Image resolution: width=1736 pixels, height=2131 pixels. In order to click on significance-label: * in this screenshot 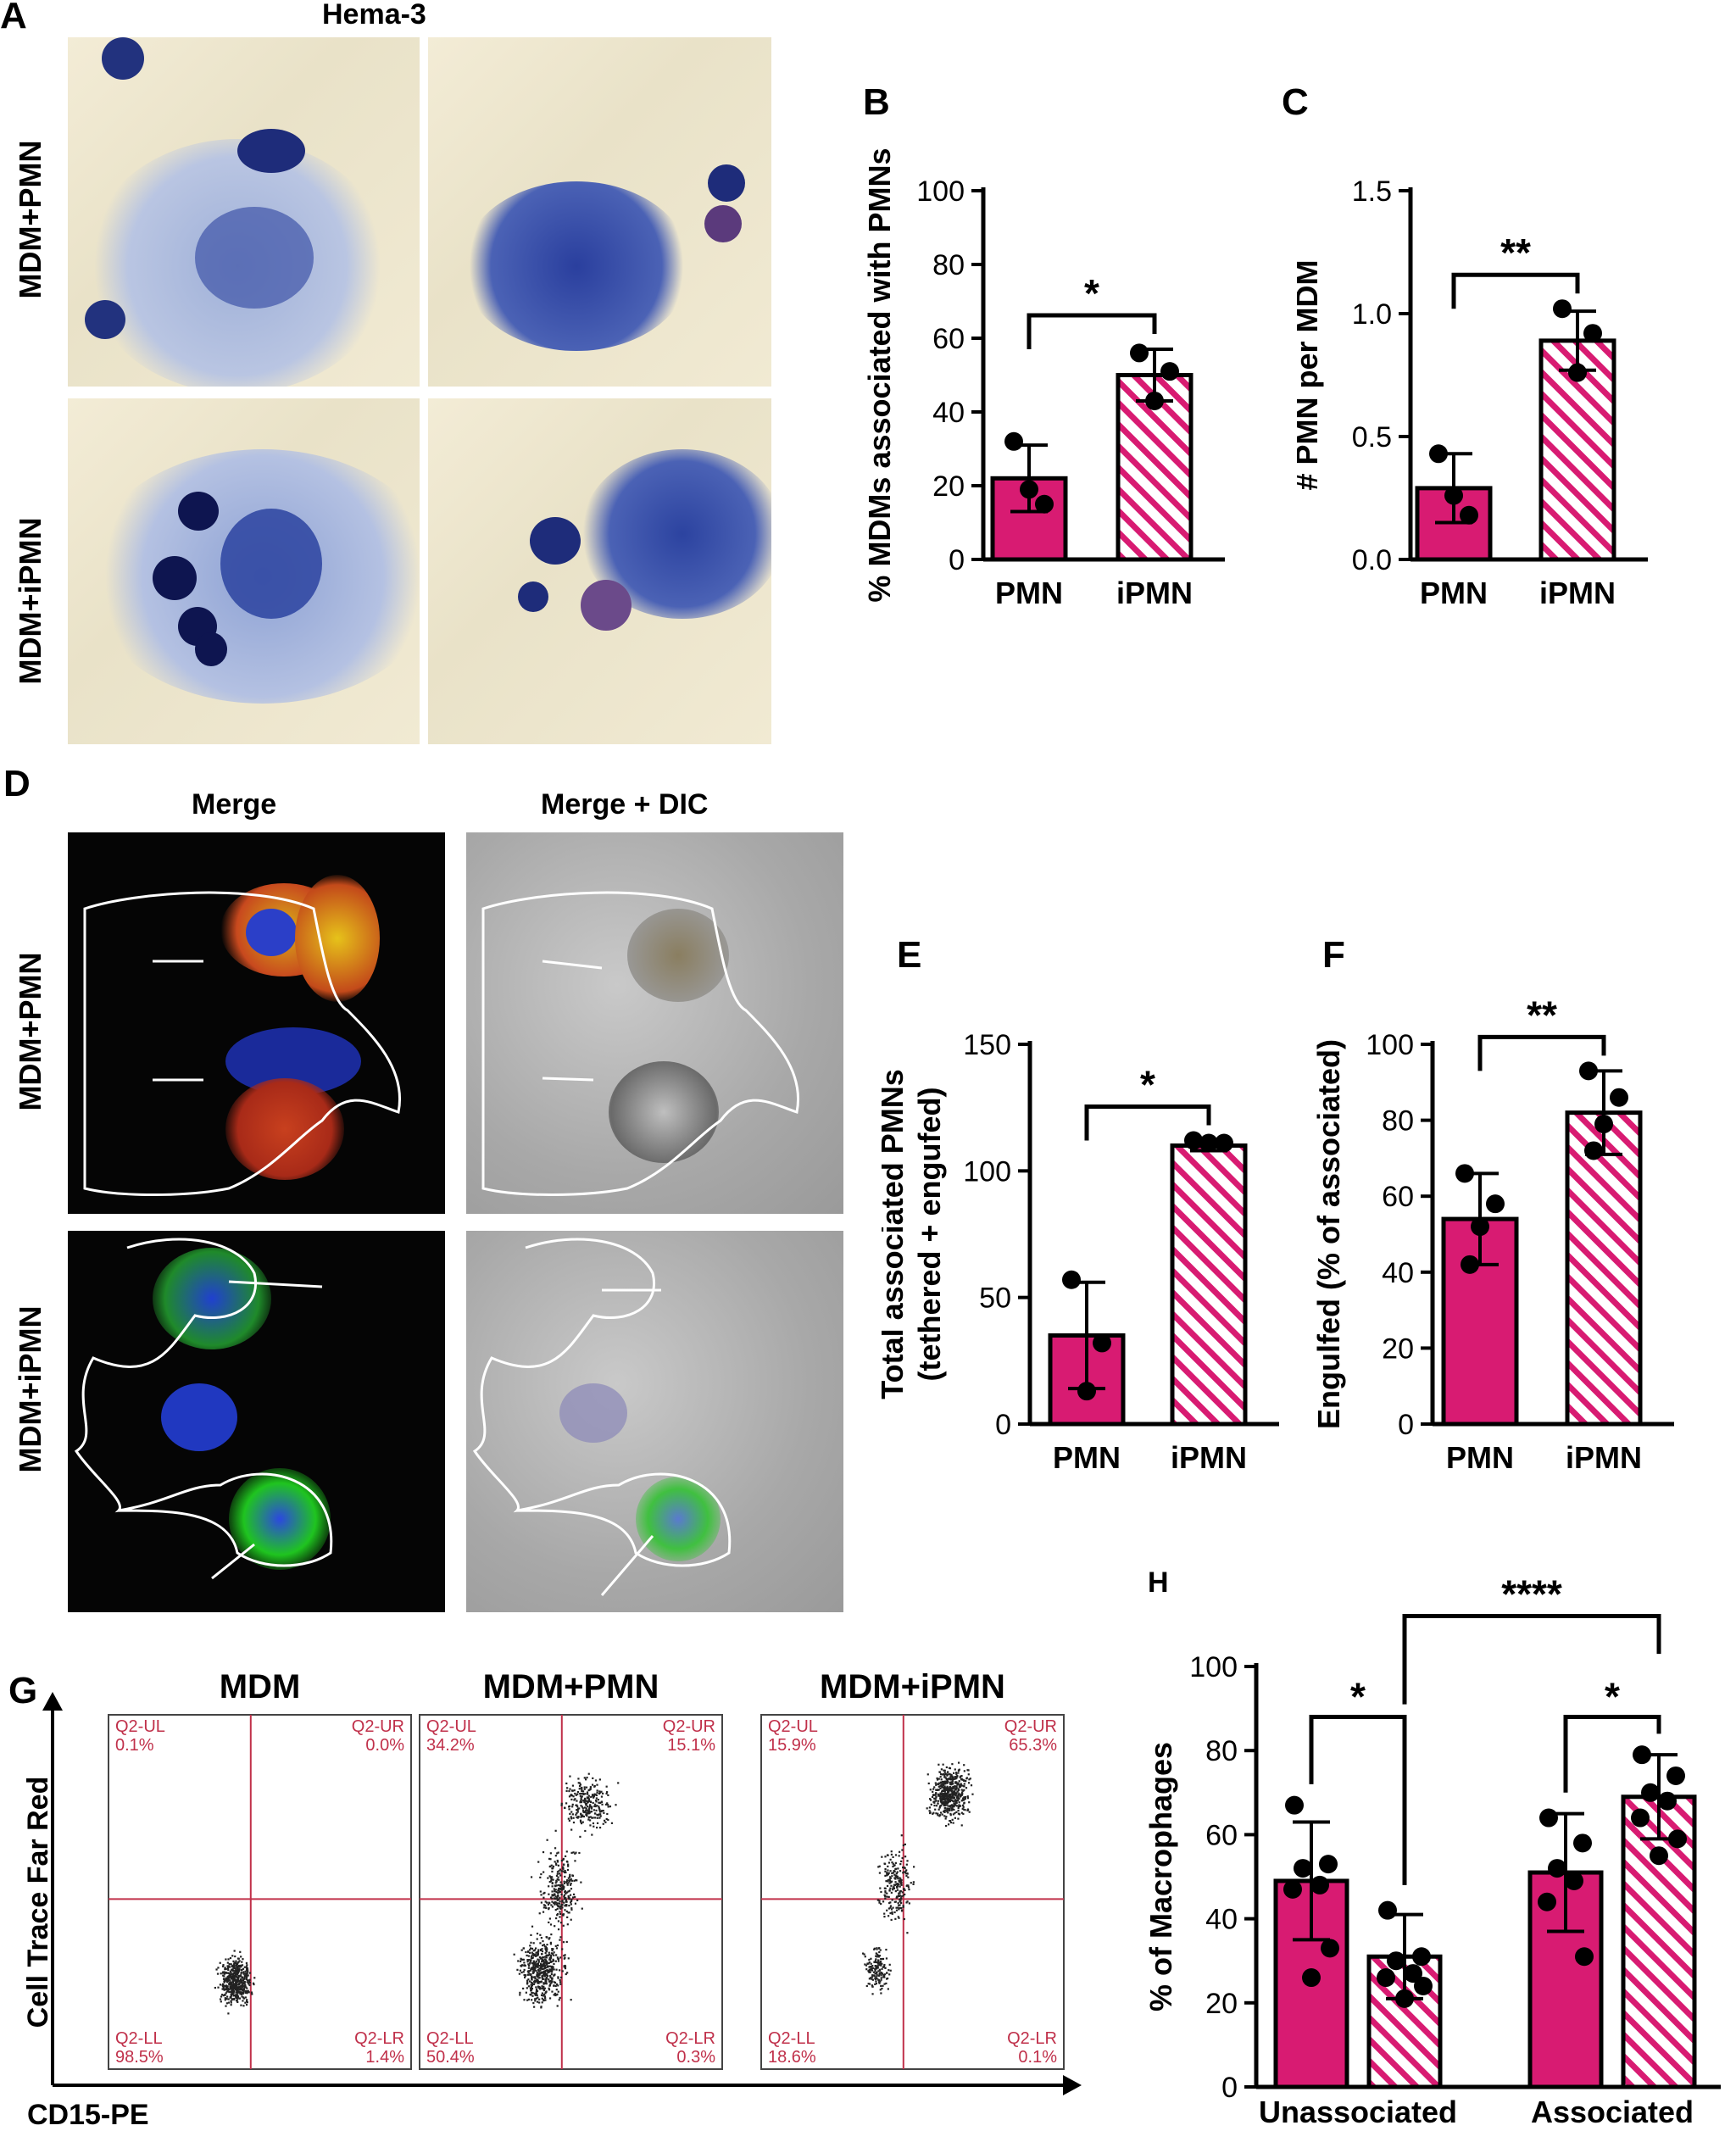, I will do `click(1147, 1084)`.